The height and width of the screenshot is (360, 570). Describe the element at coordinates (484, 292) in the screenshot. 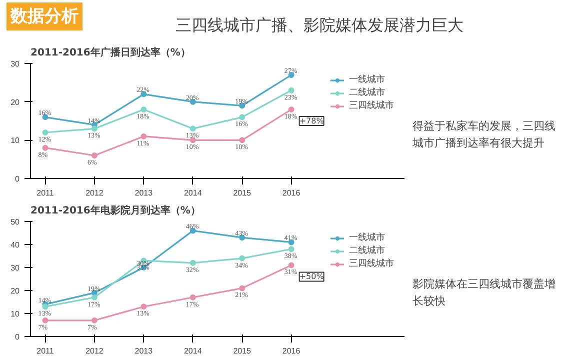

I see `text: 影院媒体在三四线城市覆盖增长较快` at that location.